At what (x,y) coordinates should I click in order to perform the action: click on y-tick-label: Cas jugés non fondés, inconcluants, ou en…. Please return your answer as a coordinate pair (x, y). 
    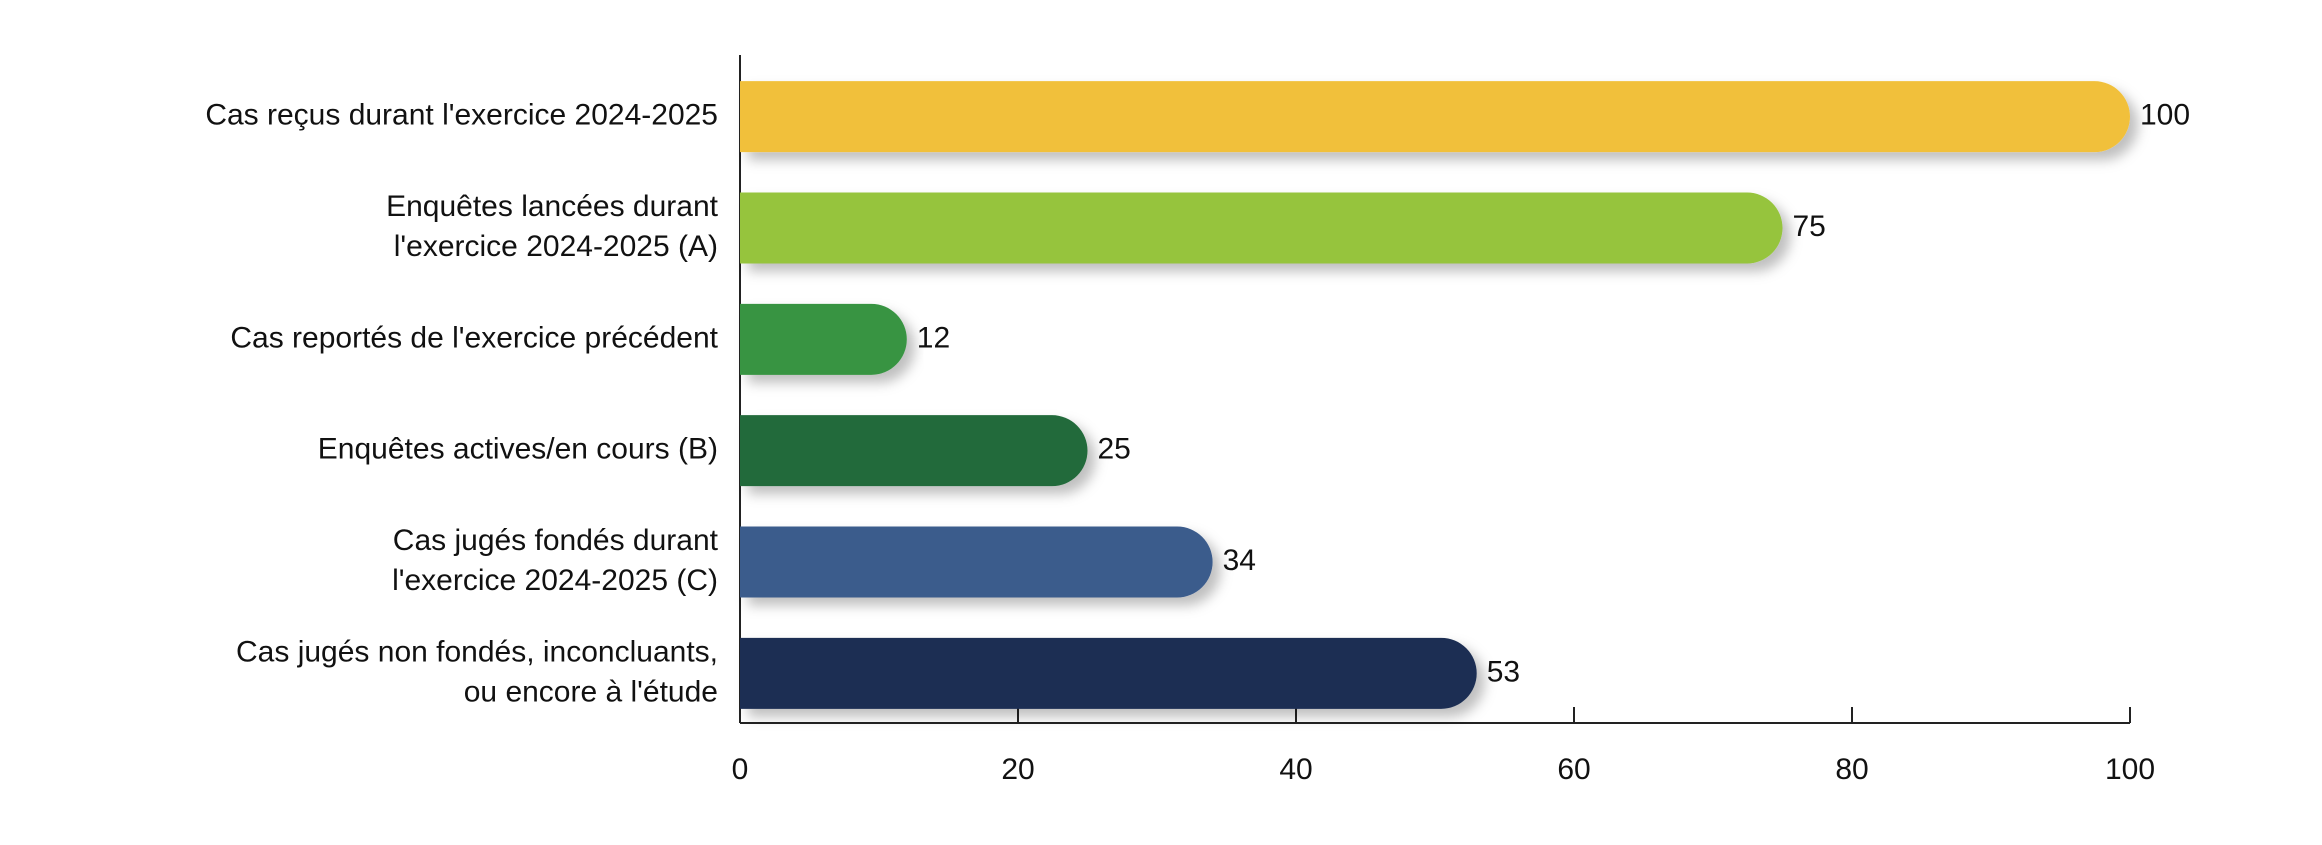
    Looking at the image, I should click on (477, 671).